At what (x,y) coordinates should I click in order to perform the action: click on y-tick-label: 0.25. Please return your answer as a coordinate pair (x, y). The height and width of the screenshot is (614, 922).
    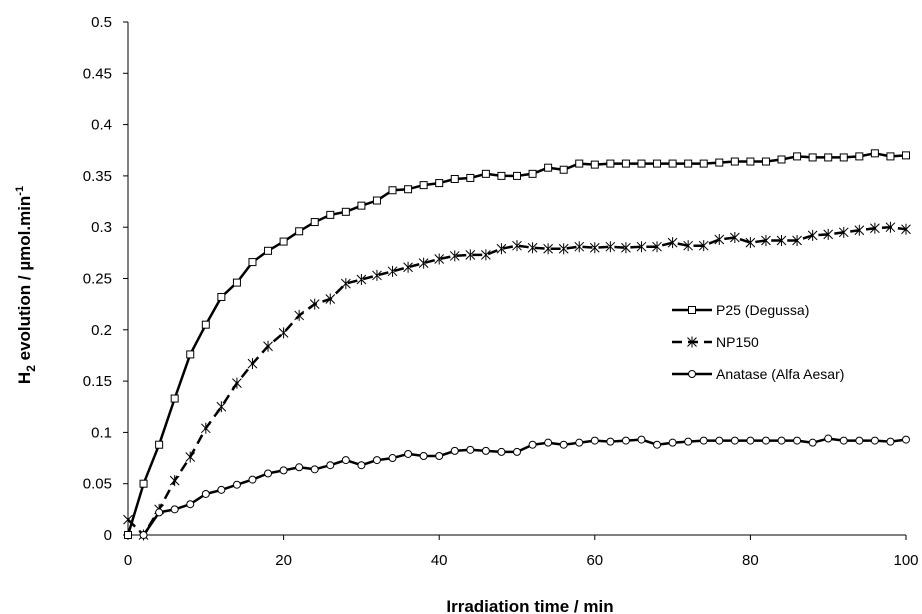
    Looking at the image, I should click on (97, 279).